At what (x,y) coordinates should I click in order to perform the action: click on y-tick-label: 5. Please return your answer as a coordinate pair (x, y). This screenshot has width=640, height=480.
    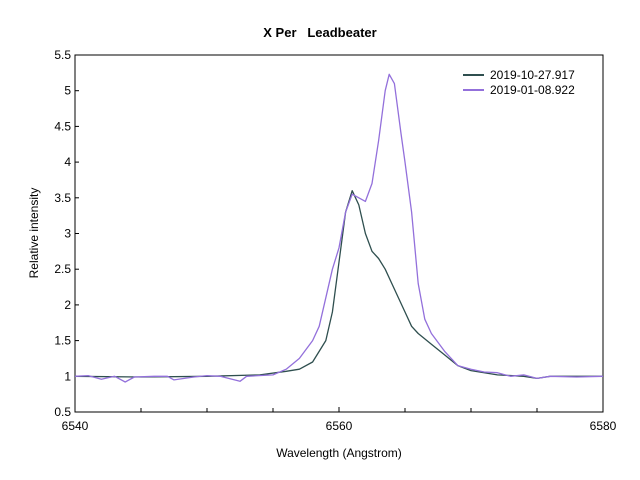
    Looking at the image, I should click on (67, 91).